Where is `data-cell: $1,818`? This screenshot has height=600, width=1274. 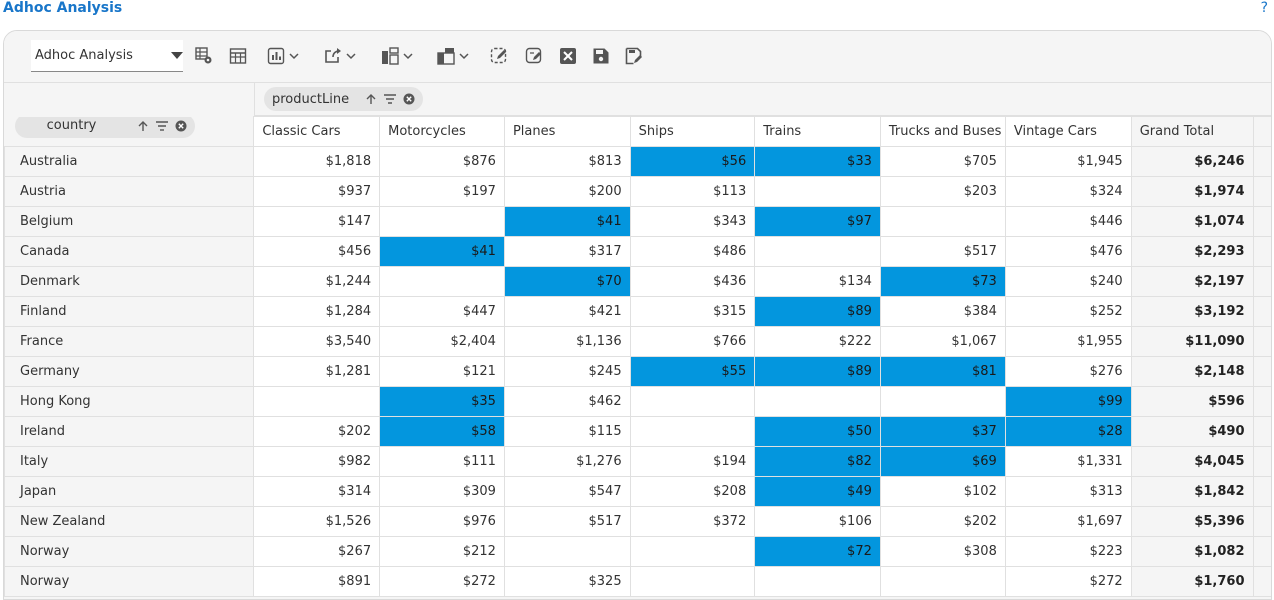 data-cell: $1,818 is located at coordinates (317, 161).